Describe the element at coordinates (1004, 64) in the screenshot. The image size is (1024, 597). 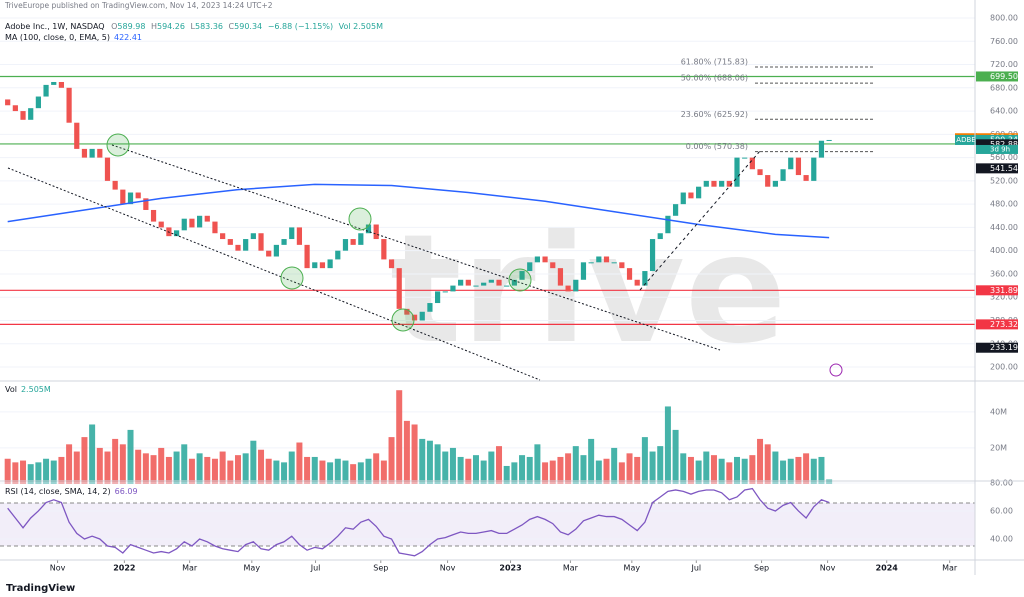
I see `y-tick-label: 720.00` at that location.